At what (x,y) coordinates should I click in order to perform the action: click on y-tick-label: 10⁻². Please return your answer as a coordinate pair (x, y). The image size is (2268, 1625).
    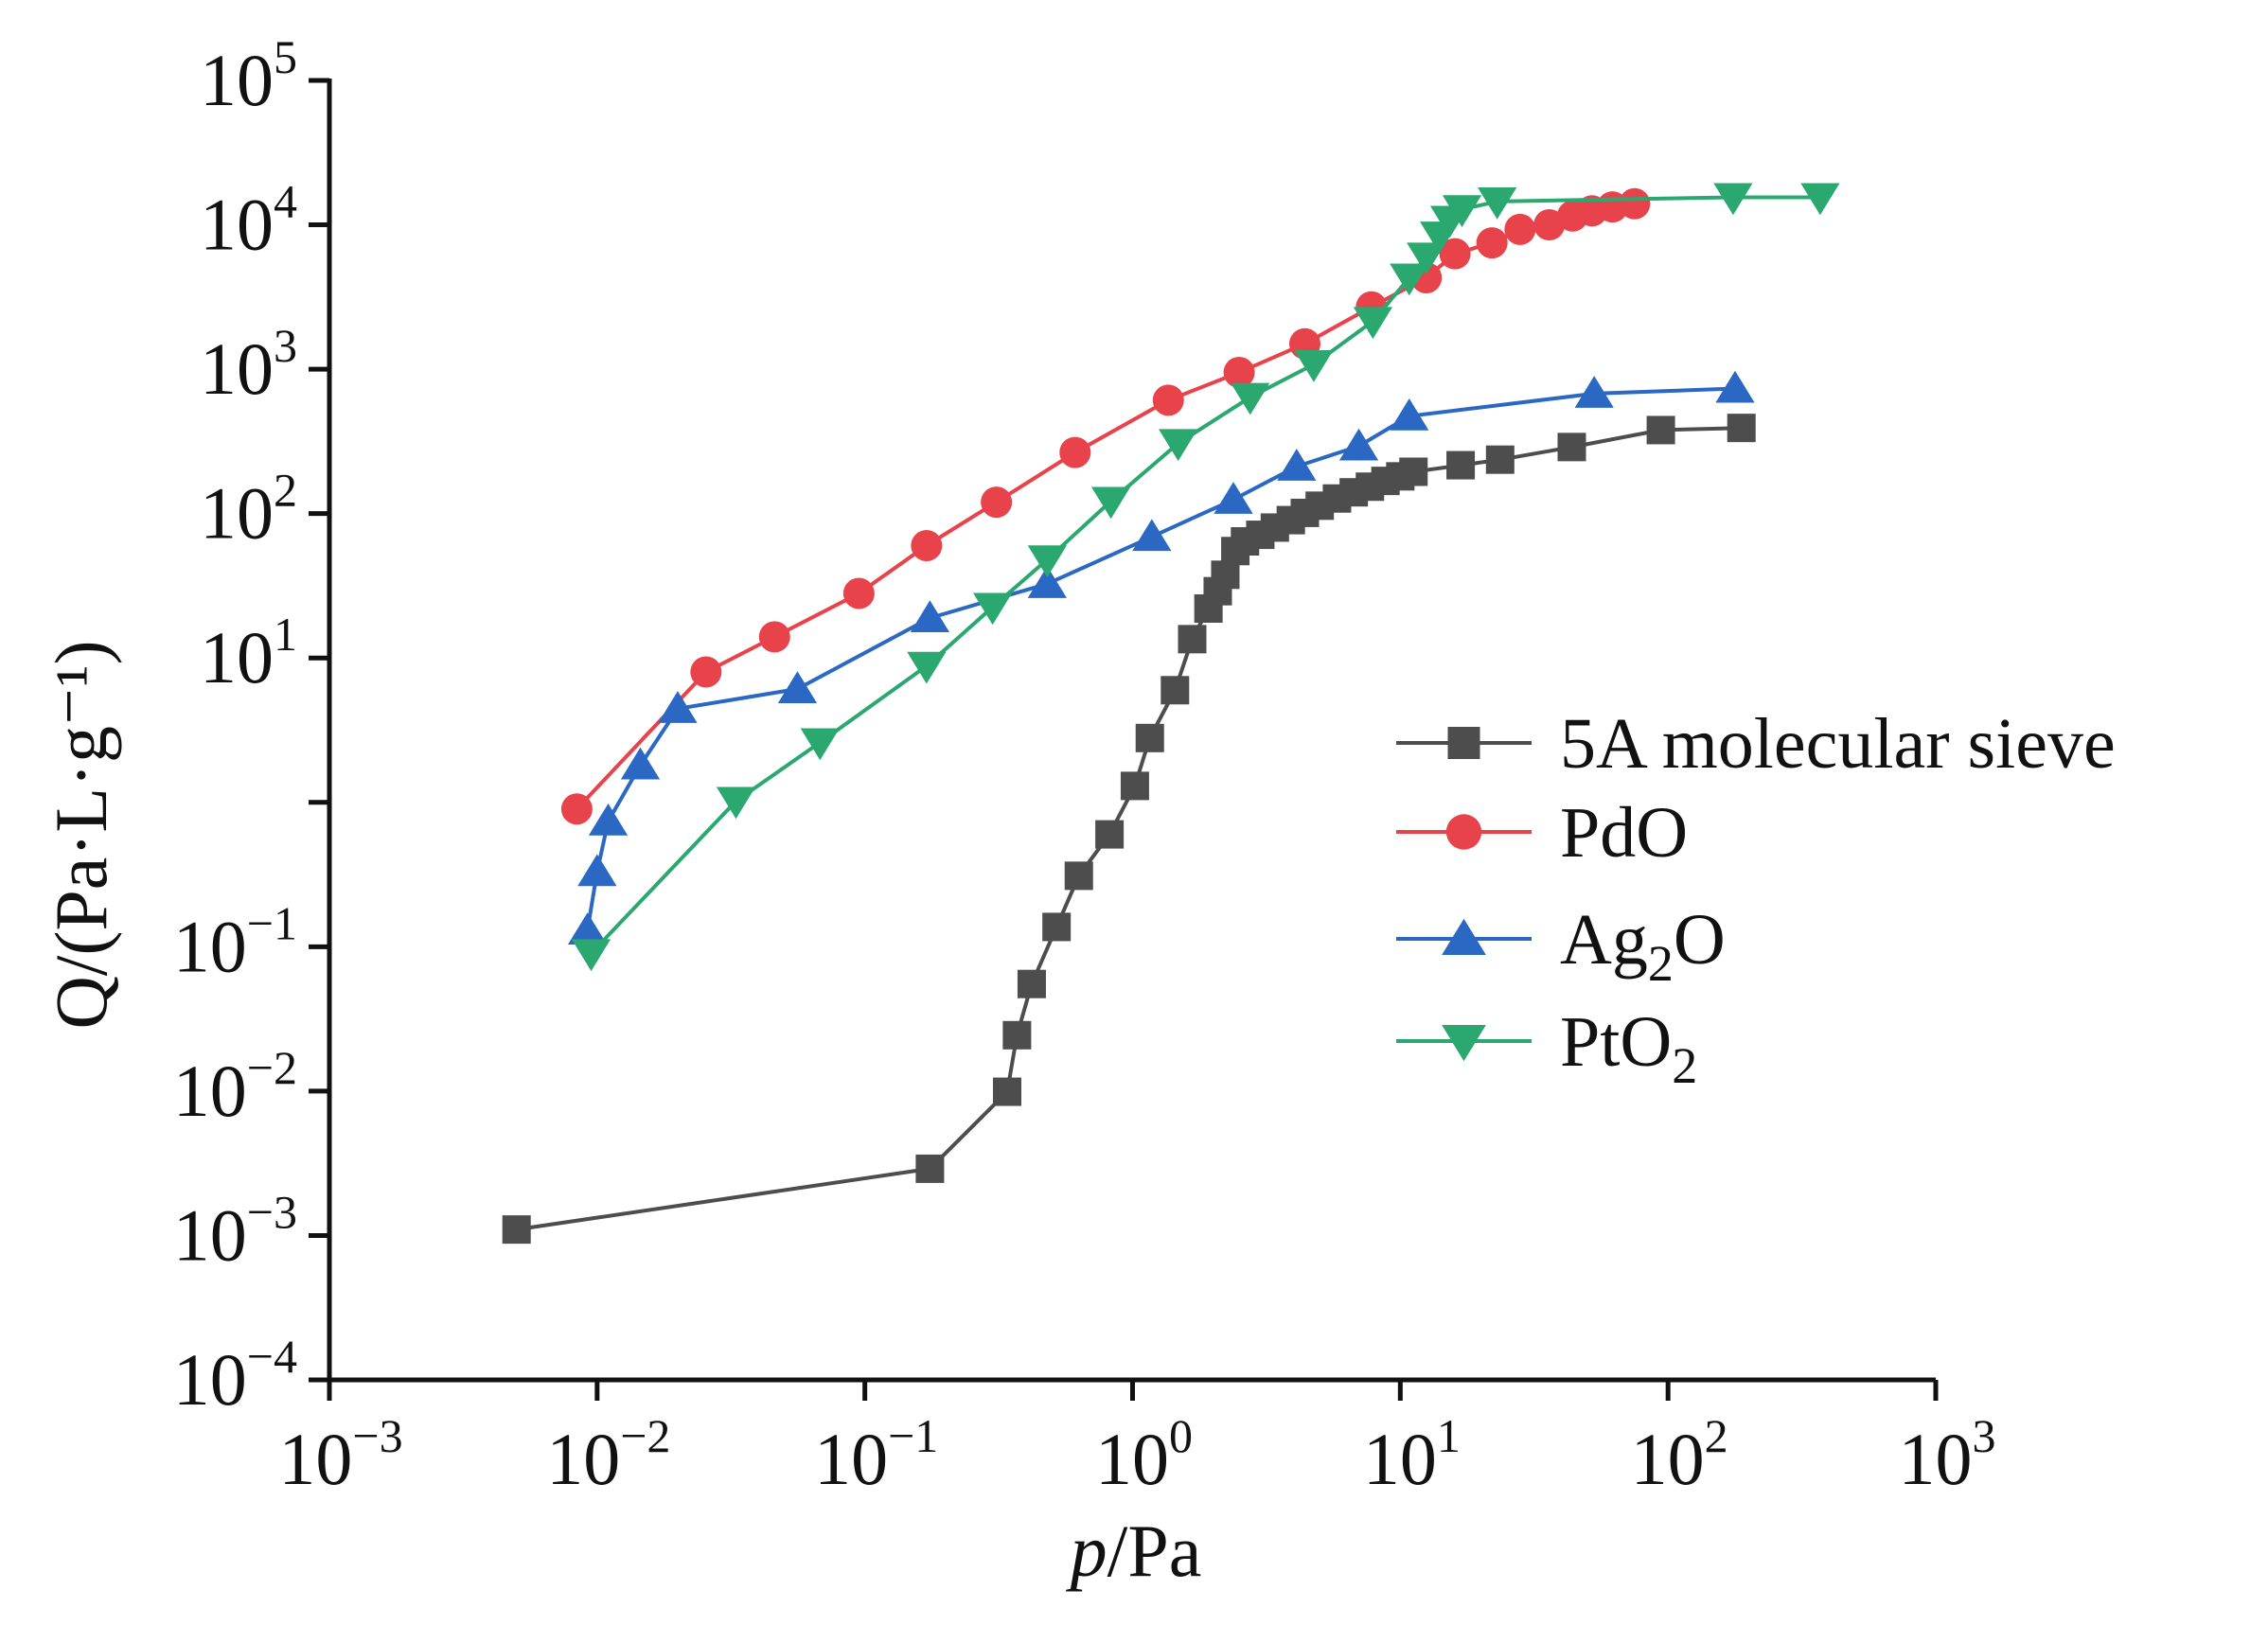
    Looking at the image, I should click on (235, 1086).